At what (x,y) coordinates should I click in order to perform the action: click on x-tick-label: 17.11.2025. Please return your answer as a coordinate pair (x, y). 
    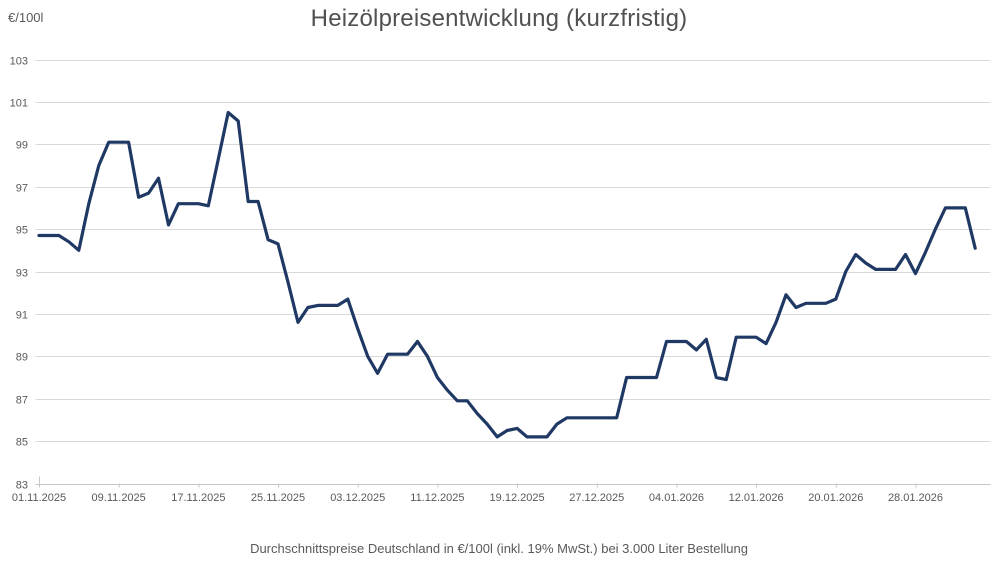
    Looking at the image, I should click on (198, 498).